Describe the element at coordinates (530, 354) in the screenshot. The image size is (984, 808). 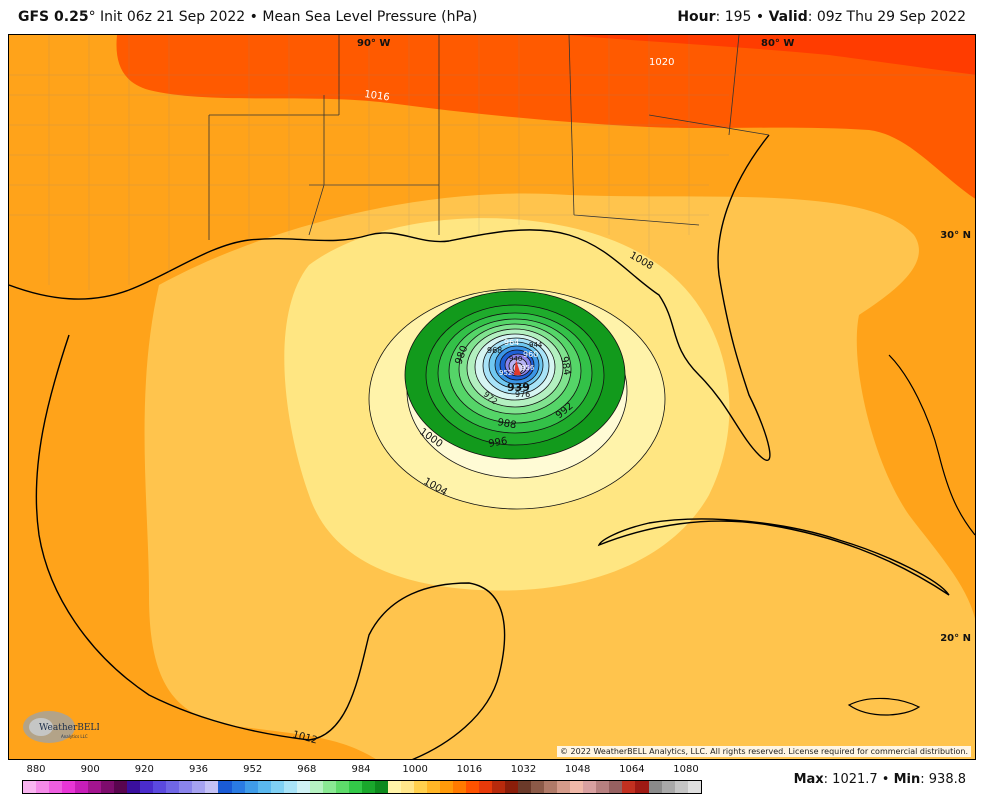
I see `contour-label-960: 960` at that location.